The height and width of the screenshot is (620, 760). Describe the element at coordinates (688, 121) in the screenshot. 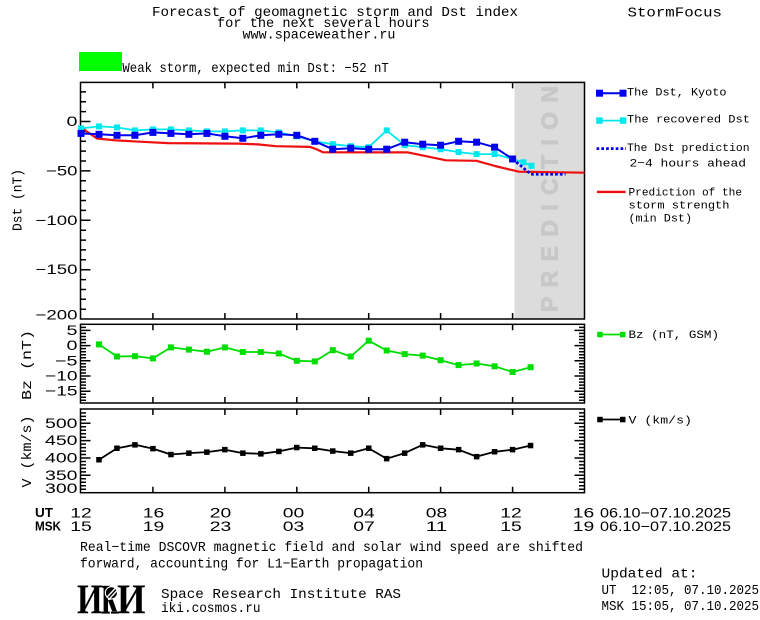

I see `svg-text: The recovered Dst` at that location.